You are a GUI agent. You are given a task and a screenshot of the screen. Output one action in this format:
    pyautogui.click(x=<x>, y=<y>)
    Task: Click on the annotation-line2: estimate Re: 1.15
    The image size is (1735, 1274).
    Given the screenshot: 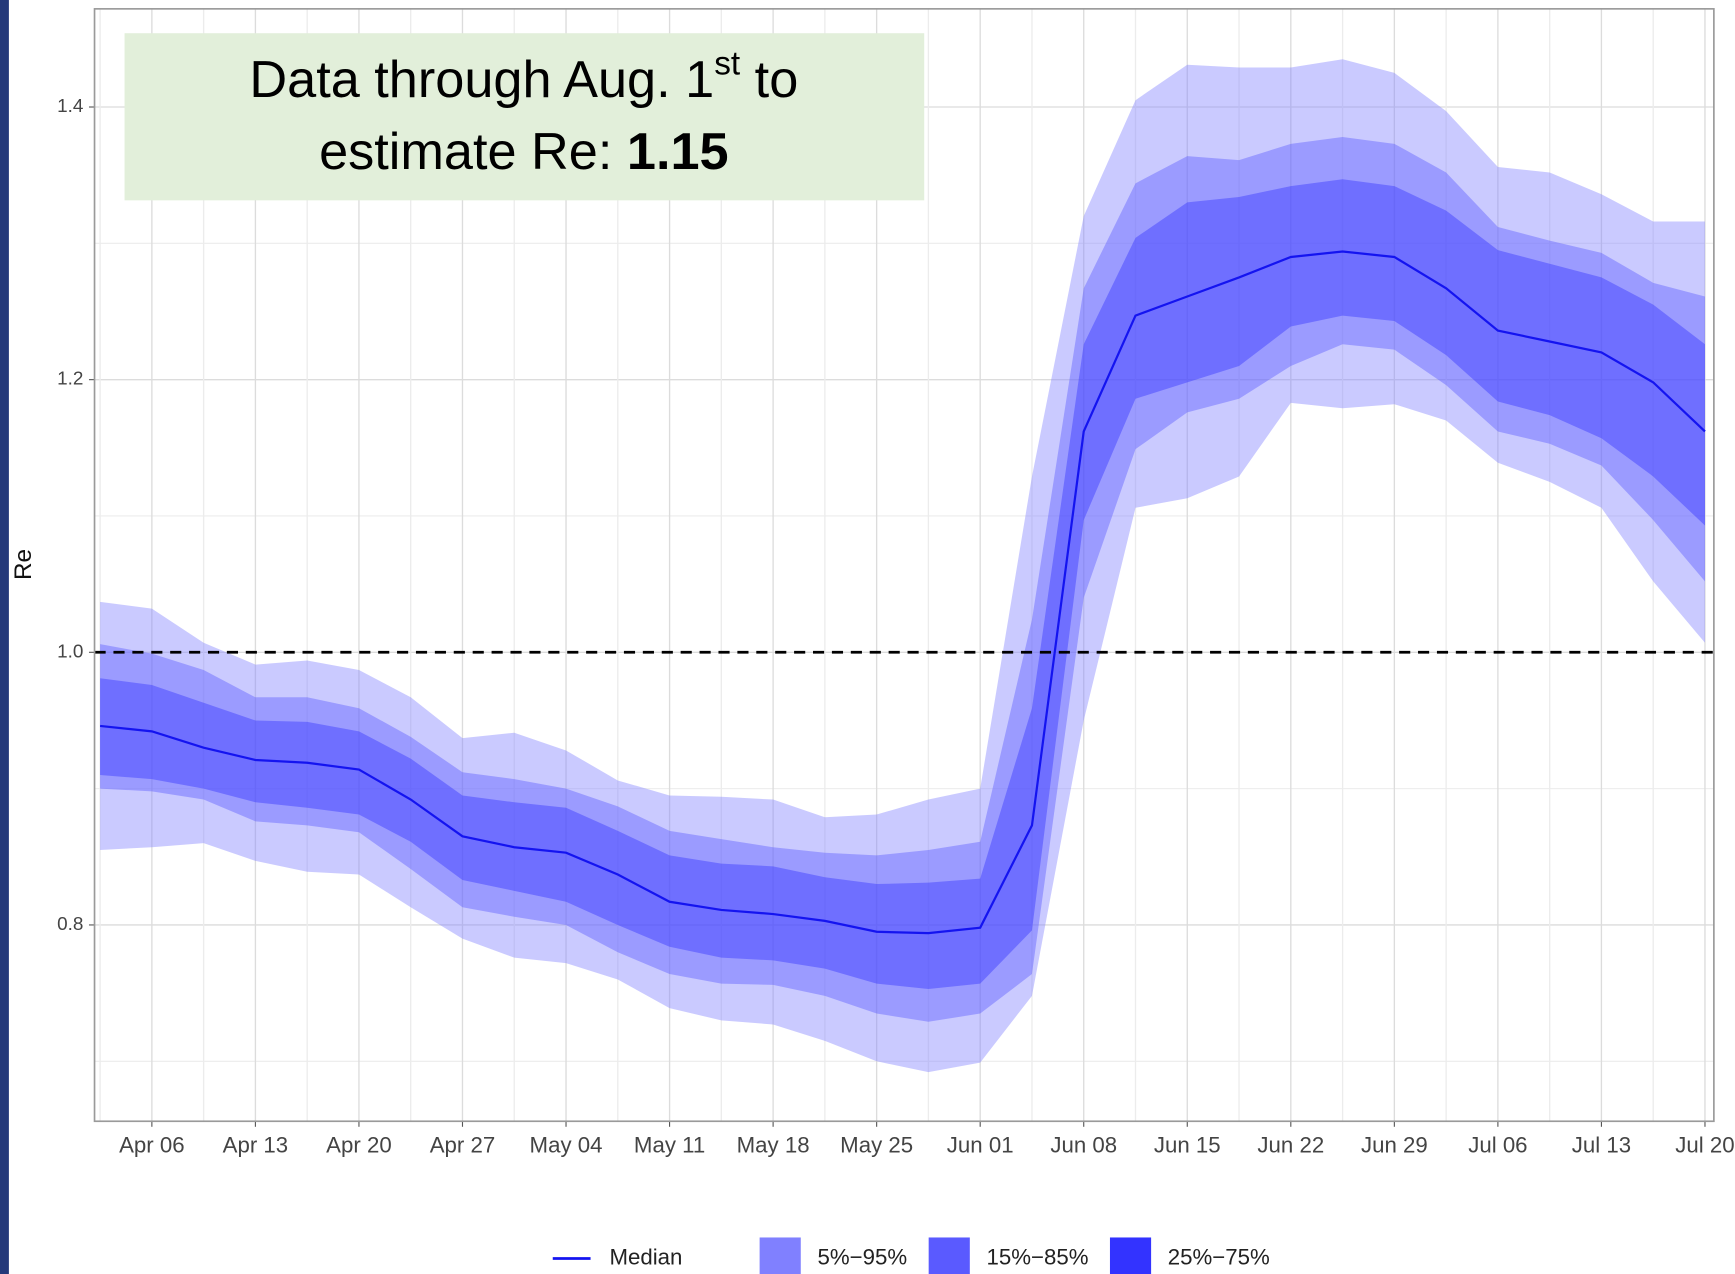 What is the action you would take?
    pyautogui.click(x=524, y=152)
    